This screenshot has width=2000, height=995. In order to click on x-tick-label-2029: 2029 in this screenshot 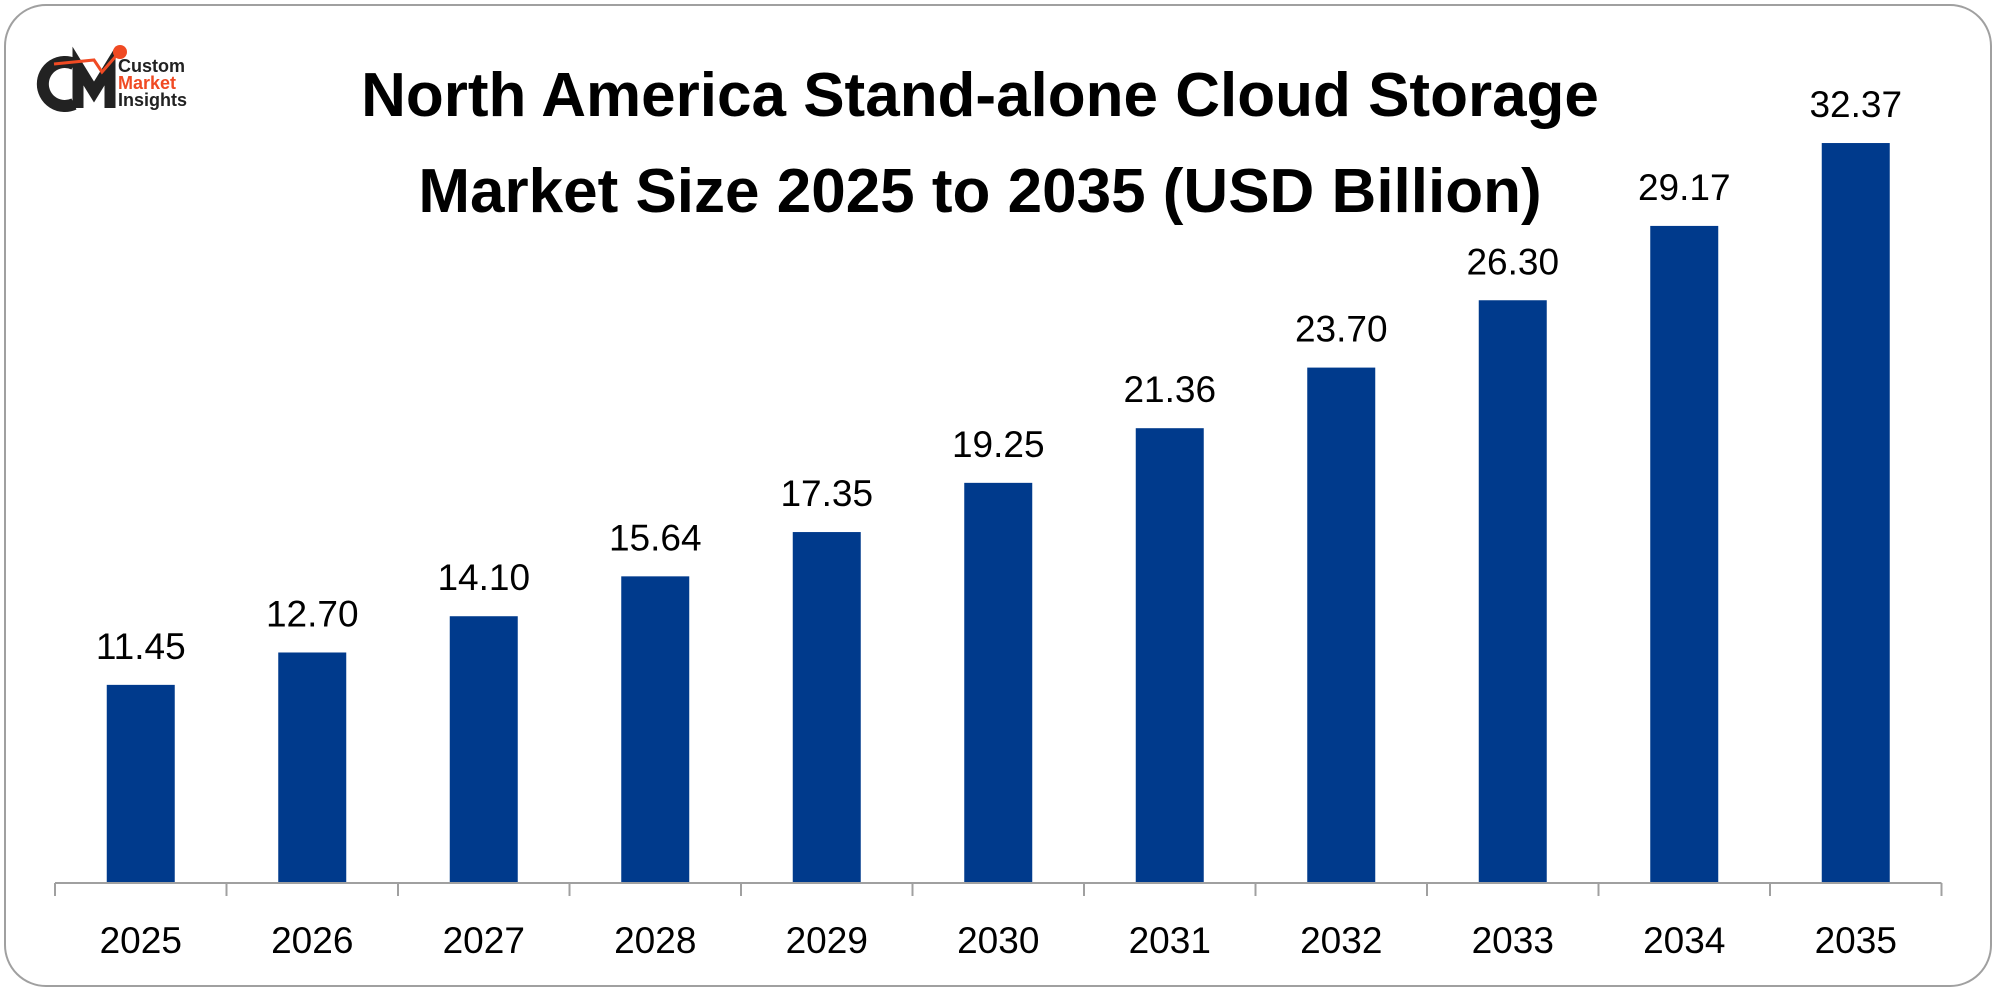, I will do `click(827, 940)`.